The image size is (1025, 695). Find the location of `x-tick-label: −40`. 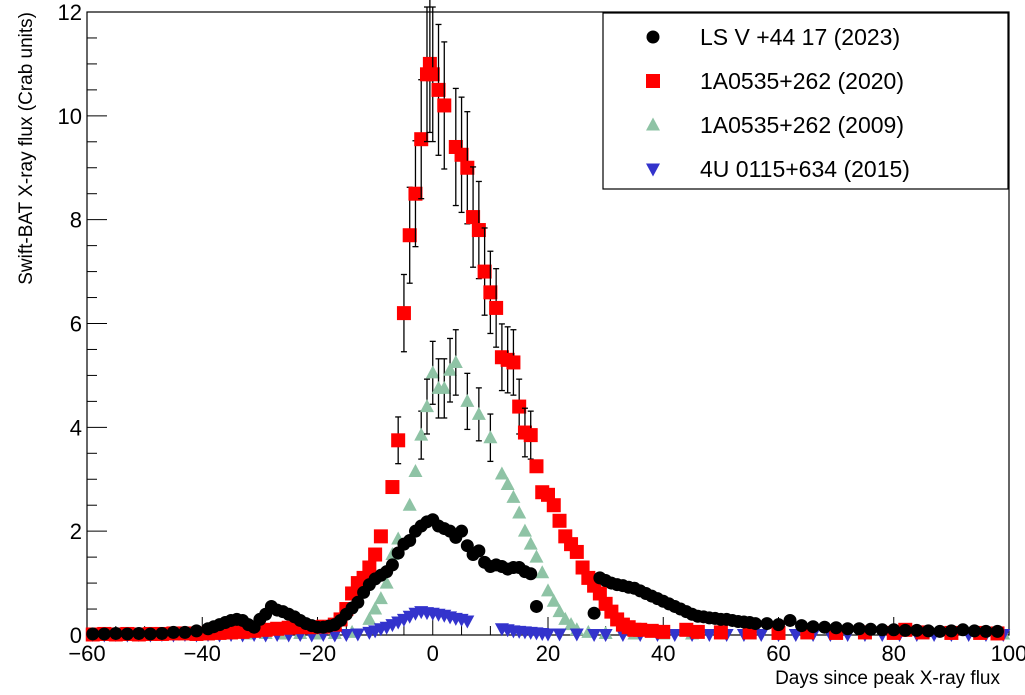

x-tick-label: −40 is located at coordinates (202, 653).